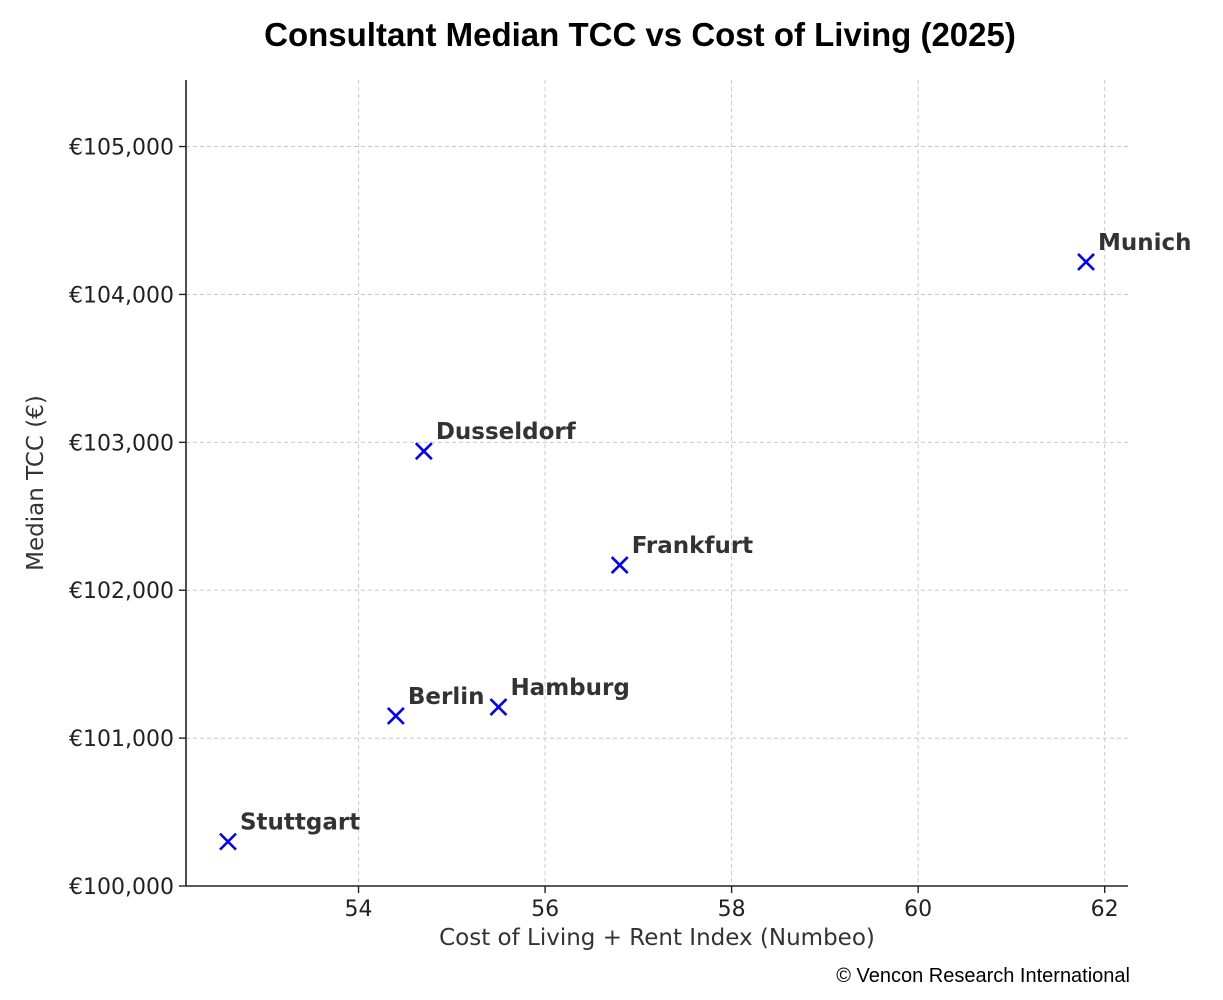  I want to click on y-tick-label: €102,000, so click(121, 591).